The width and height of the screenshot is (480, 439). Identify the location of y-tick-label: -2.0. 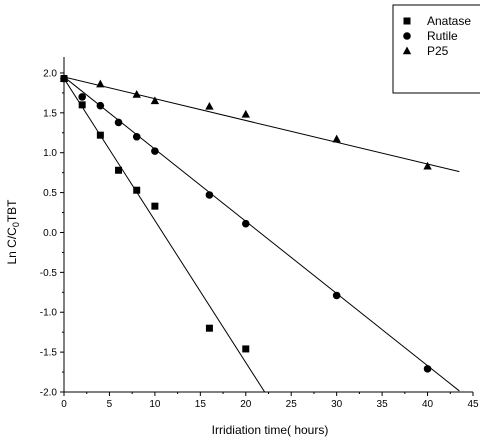
(49, 393).